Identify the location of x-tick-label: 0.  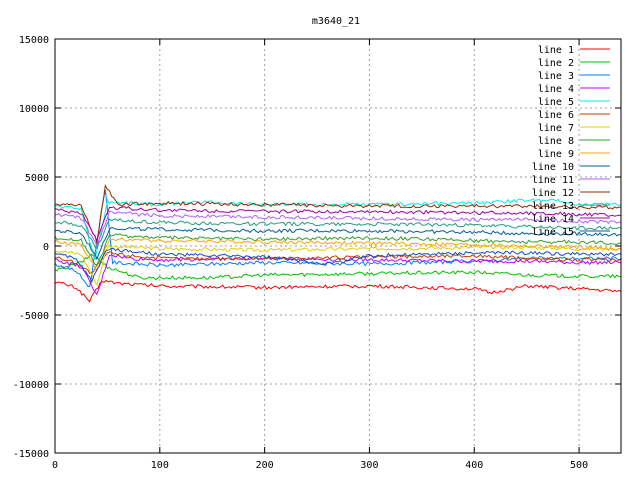
(55, 465).